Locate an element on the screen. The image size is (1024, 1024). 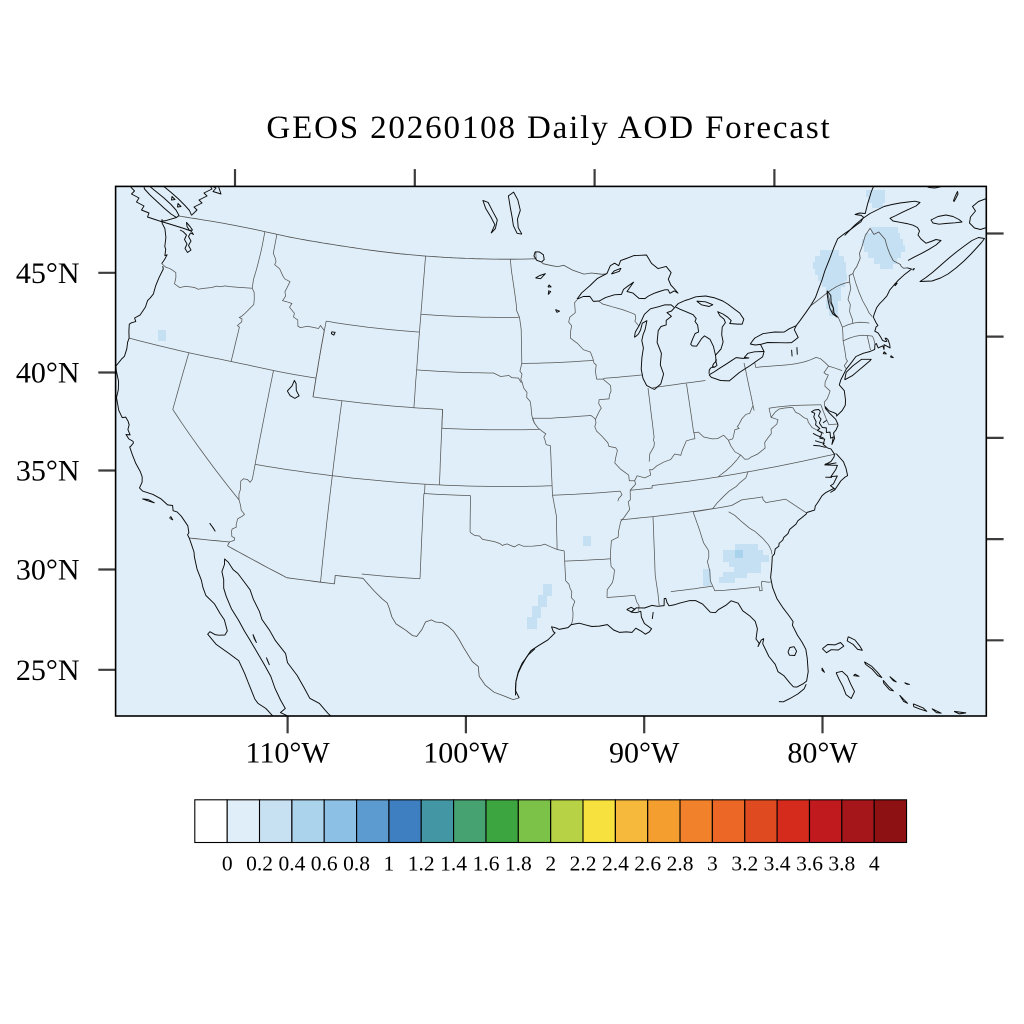
svg-text: 0.8 is located at coordinates (356, 864).